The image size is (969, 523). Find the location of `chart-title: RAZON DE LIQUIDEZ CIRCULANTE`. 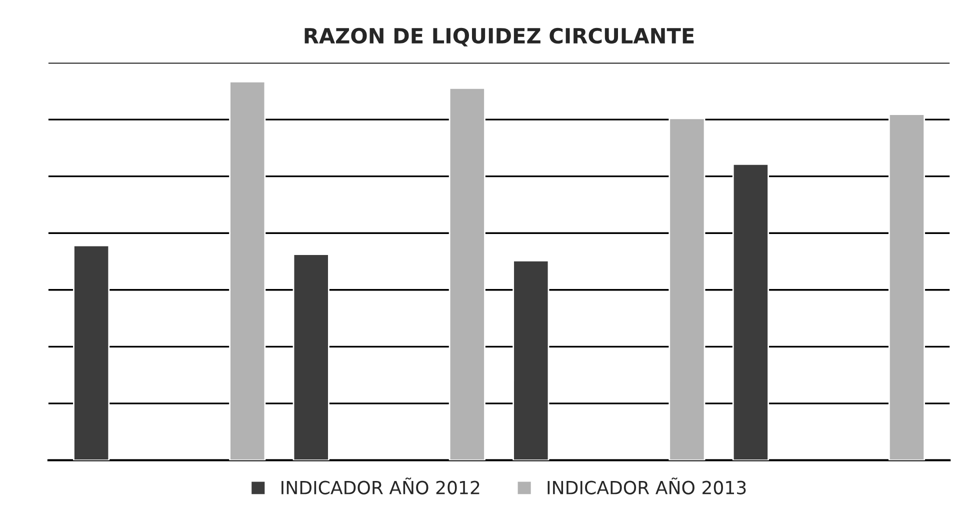

chart-title: RAZON DE LIQUIDEZ CIRCULANTE is located at coordinates (499, 37).